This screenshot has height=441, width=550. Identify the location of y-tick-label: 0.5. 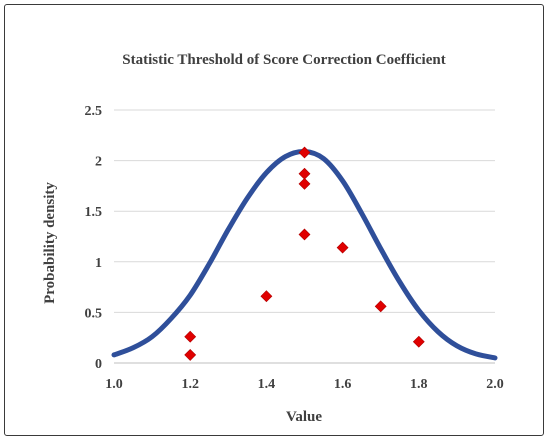
(94, 313).